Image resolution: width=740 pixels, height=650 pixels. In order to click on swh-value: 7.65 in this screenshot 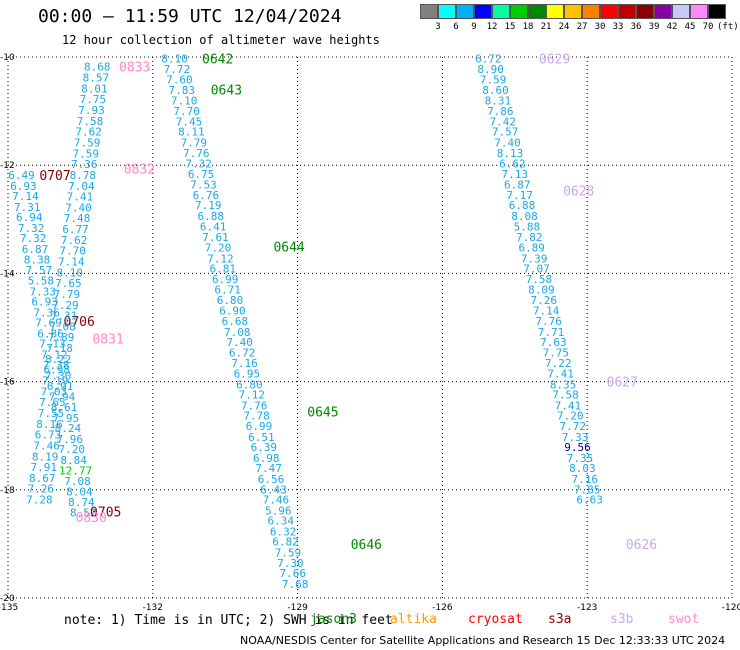, I will do `click(52, 402)`.